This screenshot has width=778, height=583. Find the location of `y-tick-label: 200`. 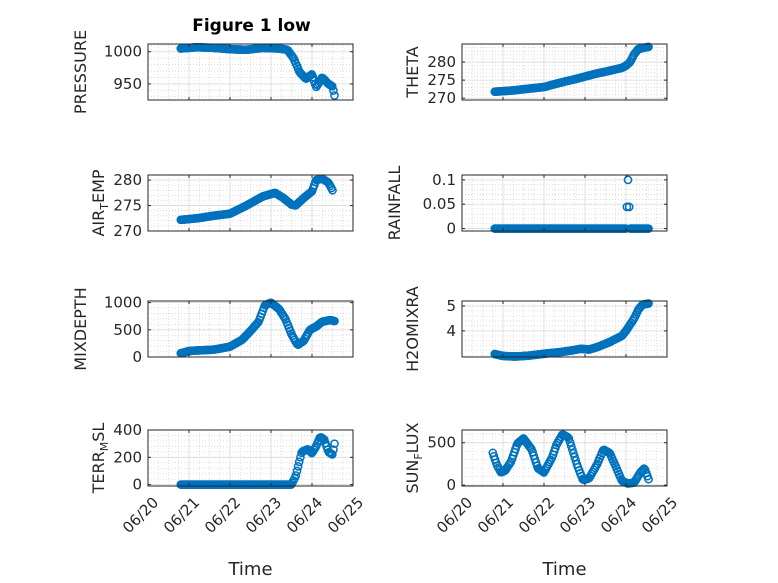

y-tick-label: 200 is located at coordinates (127, 457).